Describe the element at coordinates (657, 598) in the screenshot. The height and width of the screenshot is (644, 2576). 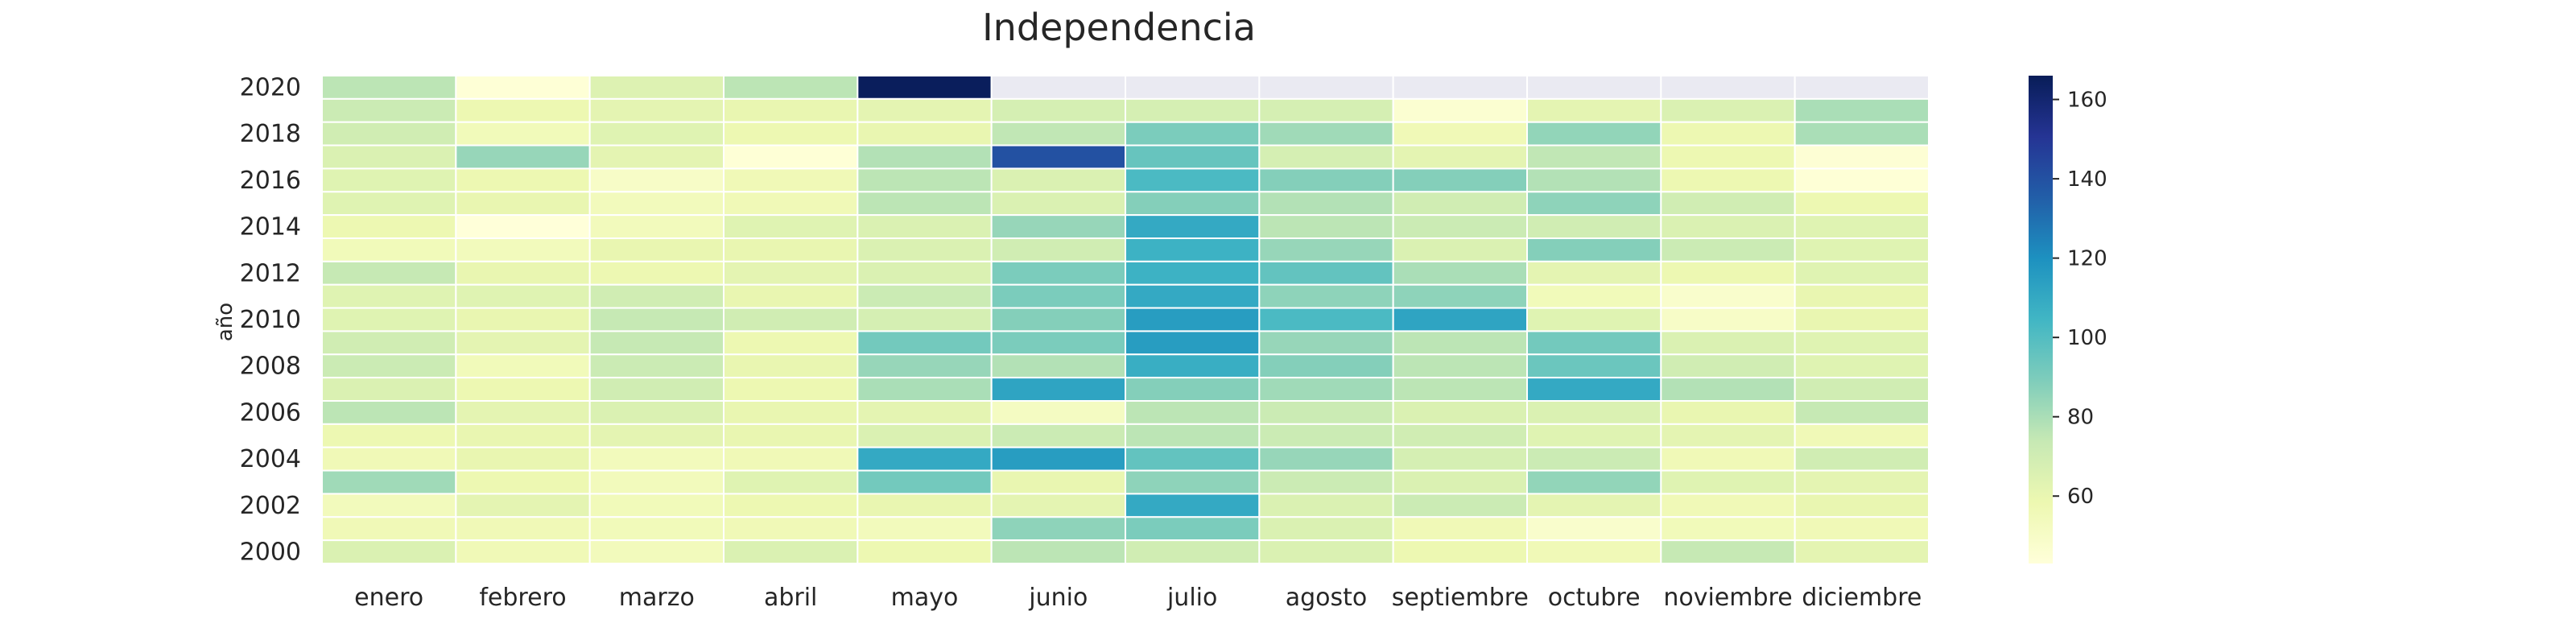
I see `x-tick-label: marzo` at that location.